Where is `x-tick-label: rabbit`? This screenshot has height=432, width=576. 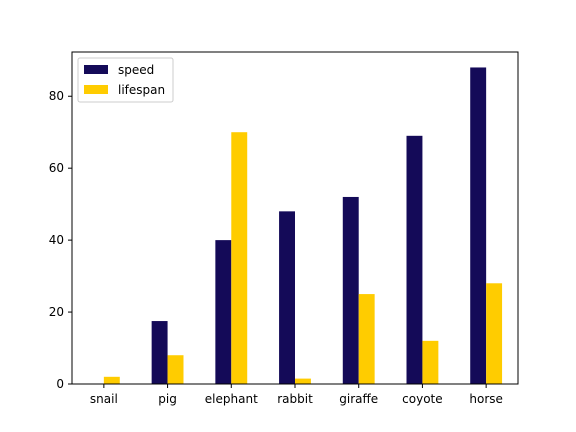 x-tick-label: rabbit is located at coordinates (295, 399).